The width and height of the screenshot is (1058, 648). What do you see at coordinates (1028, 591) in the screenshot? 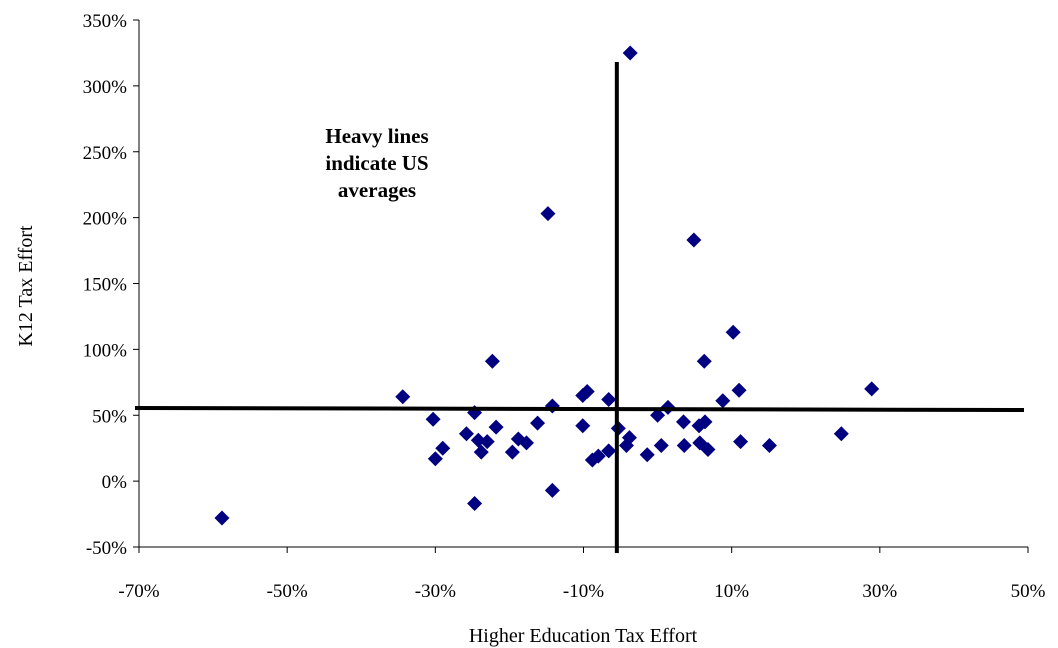
I see `x-tick-label: 50%` at bounding box center [1028, 591].